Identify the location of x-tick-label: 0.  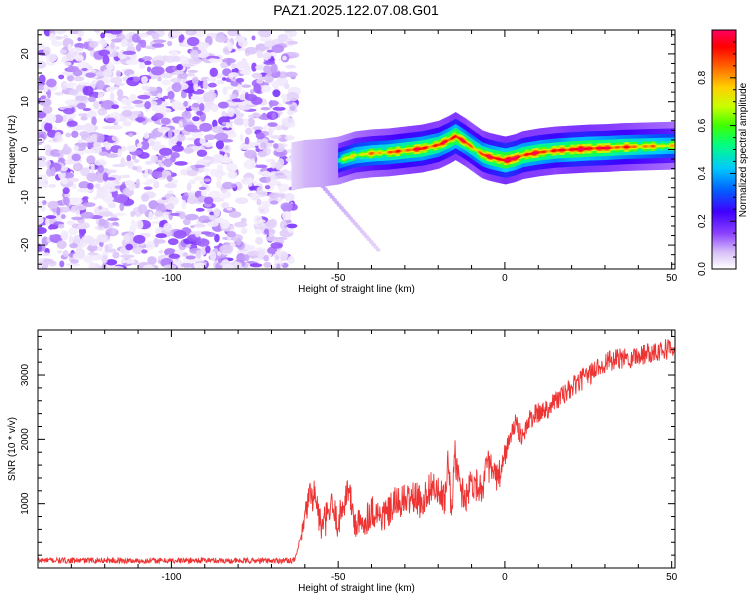
(505, 278).